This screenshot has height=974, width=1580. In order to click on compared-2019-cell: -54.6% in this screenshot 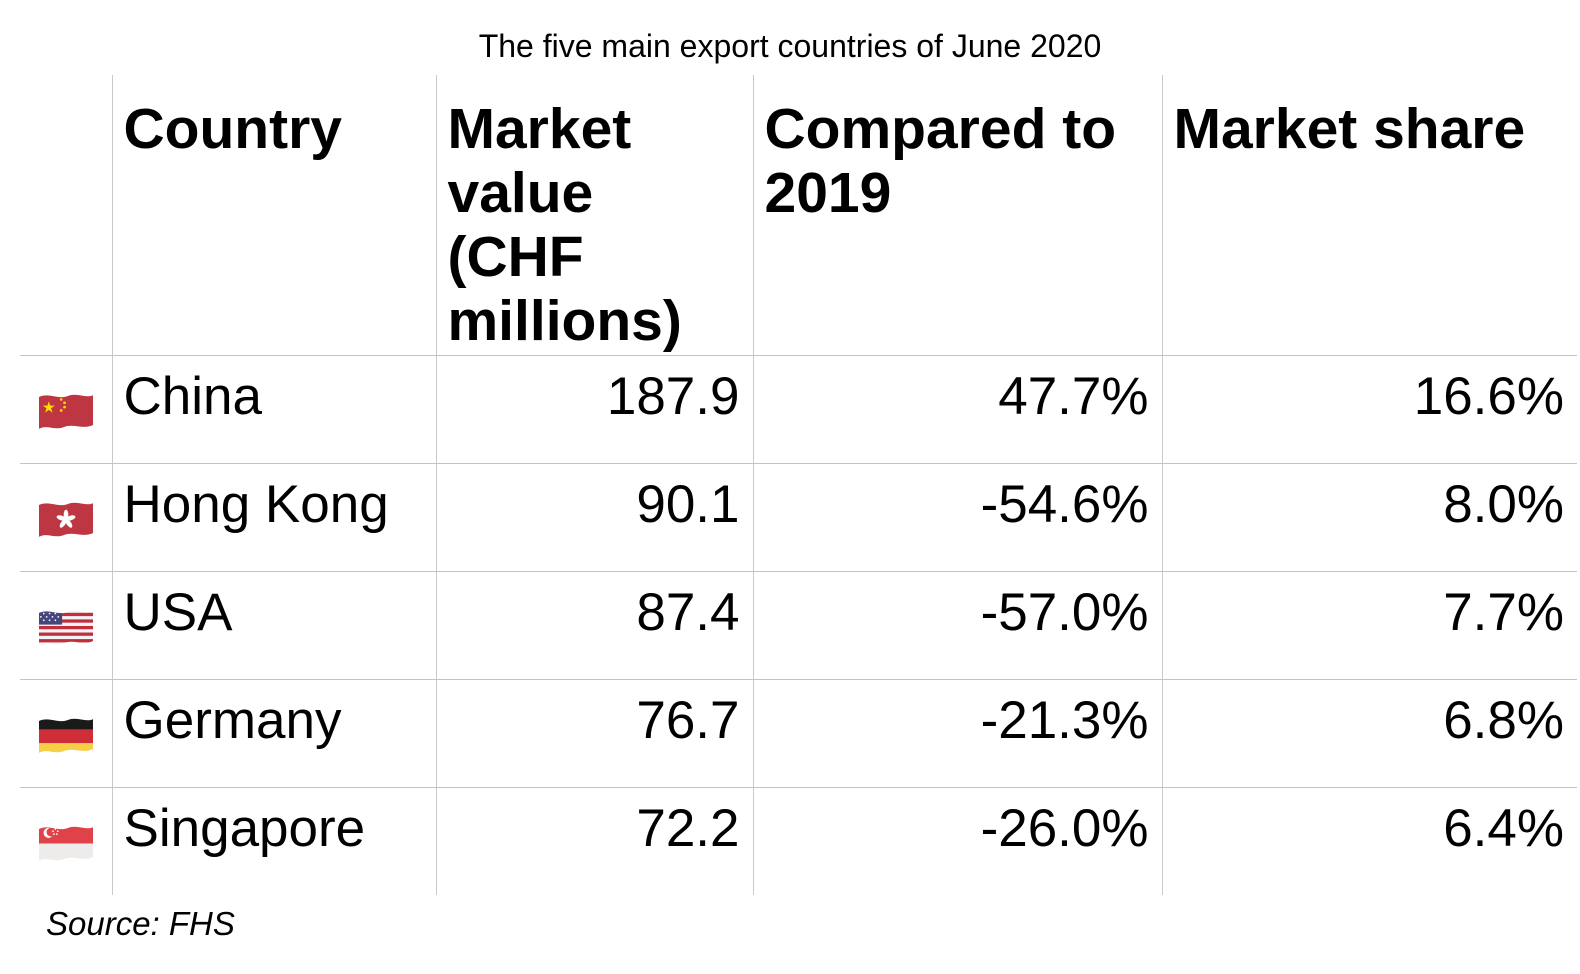, I will do `click(957, 517)`.